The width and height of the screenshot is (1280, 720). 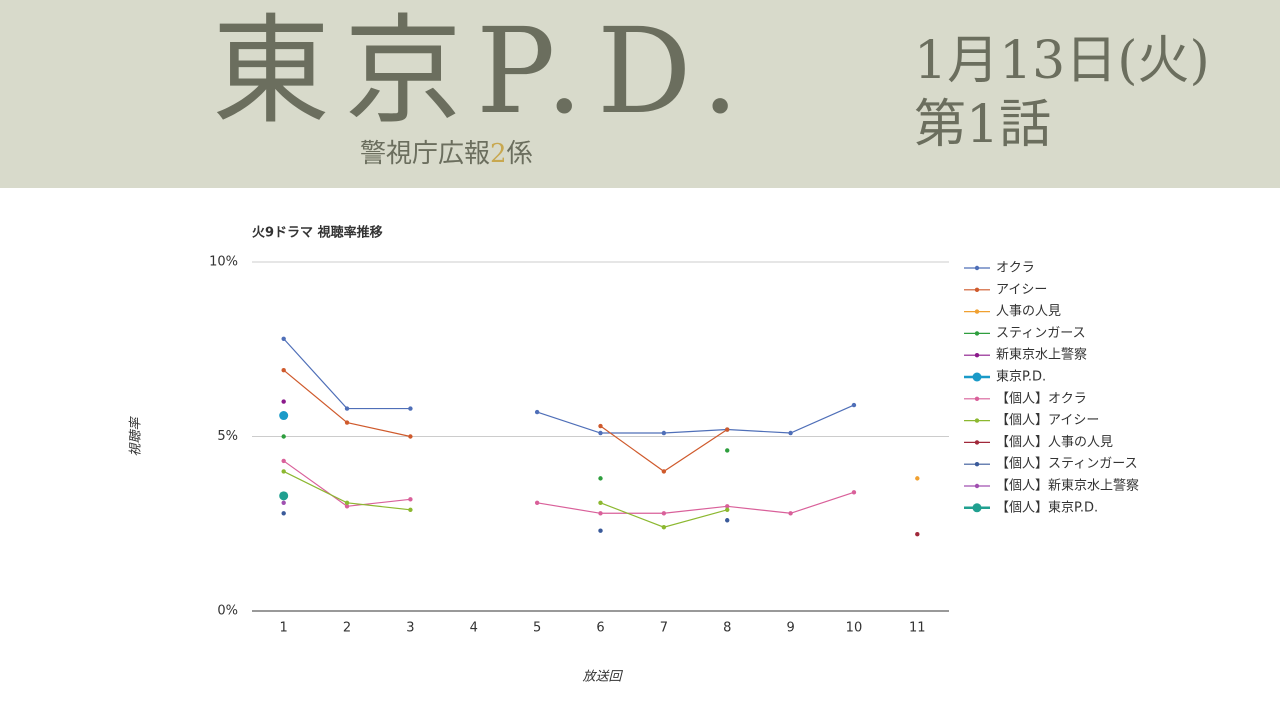 What do you see at coordinates (854, 628) in the screenshot?
I see `x-tick-label: 10` at bounding box center [854, 628].